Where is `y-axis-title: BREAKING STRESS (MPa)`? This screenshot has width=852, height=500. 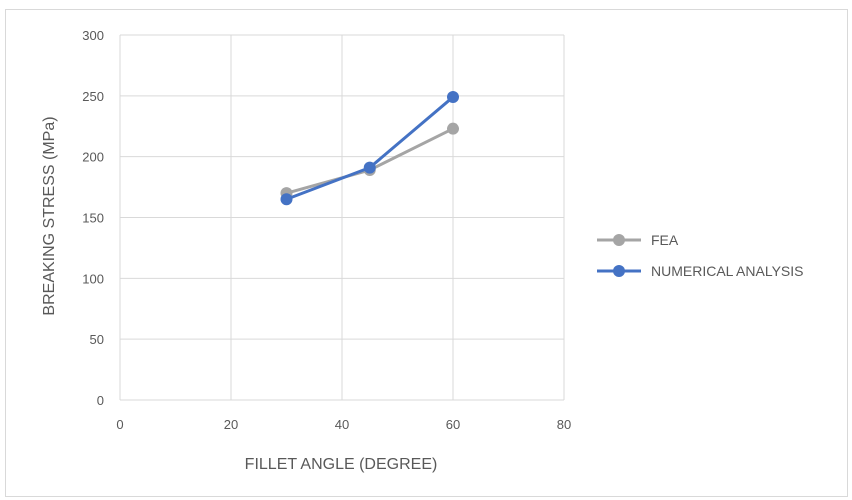 y-axis-title: BREAKING STRESS (MPa) is located at coordinates (49, 215).